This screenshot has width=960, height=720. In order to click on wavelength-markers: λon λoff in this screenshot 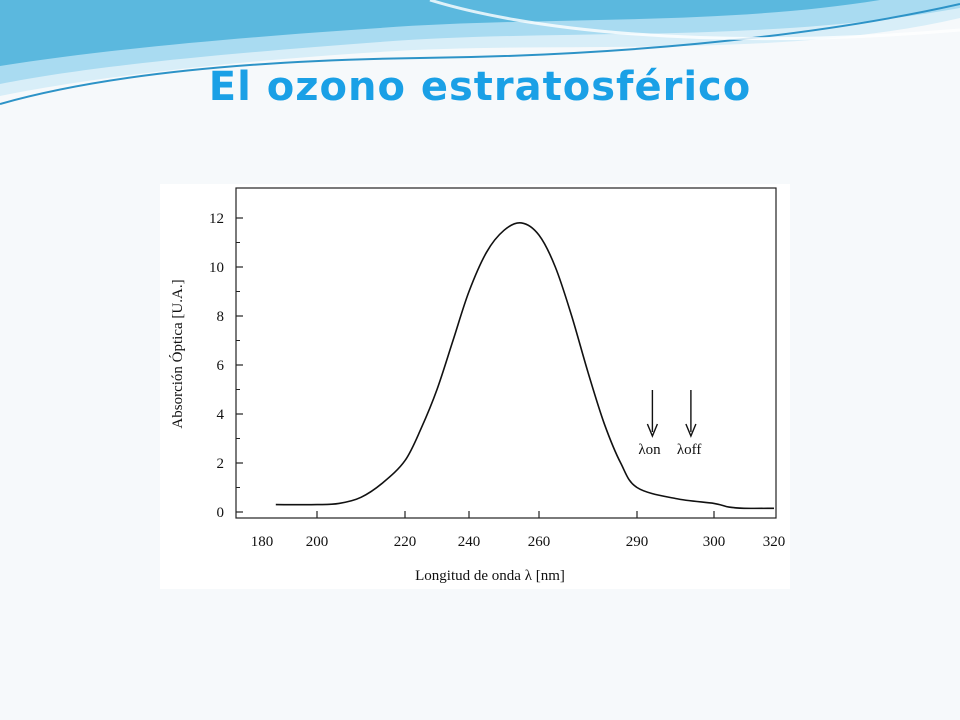, I will do `click(669, 424)`.